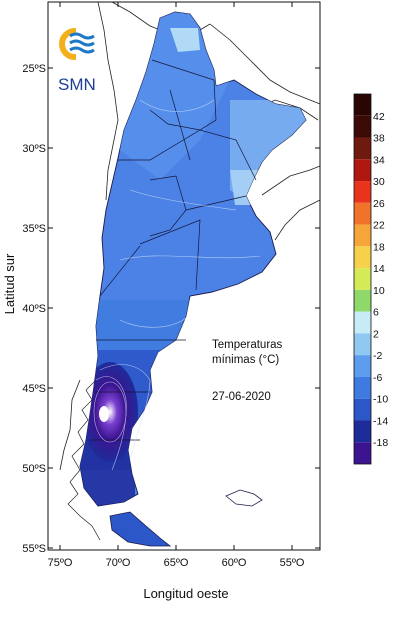  I want to click on legend-label: 14, so click(379, 269).